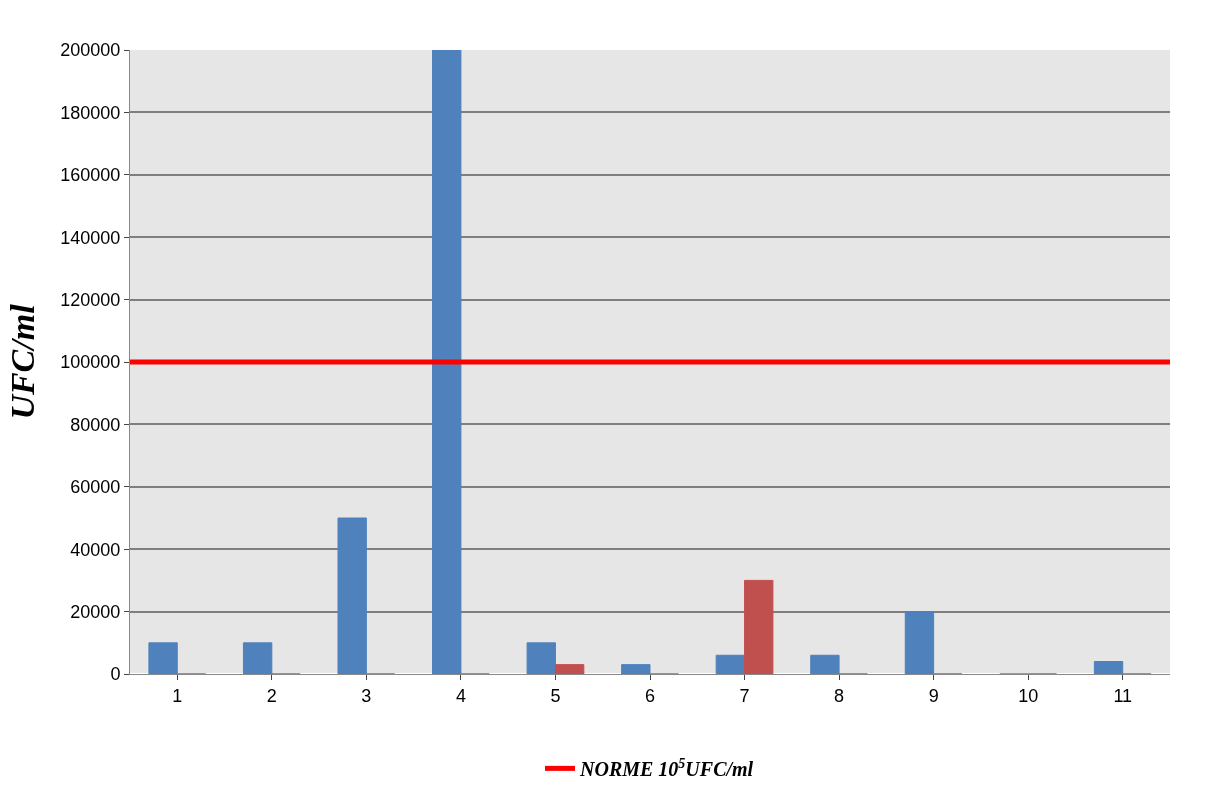 The image size is (1210, 800). What do you see at coordinates (177, 695) in the screenshot?
I see `x-tick-label: 1` at bounding box center [177, 695].